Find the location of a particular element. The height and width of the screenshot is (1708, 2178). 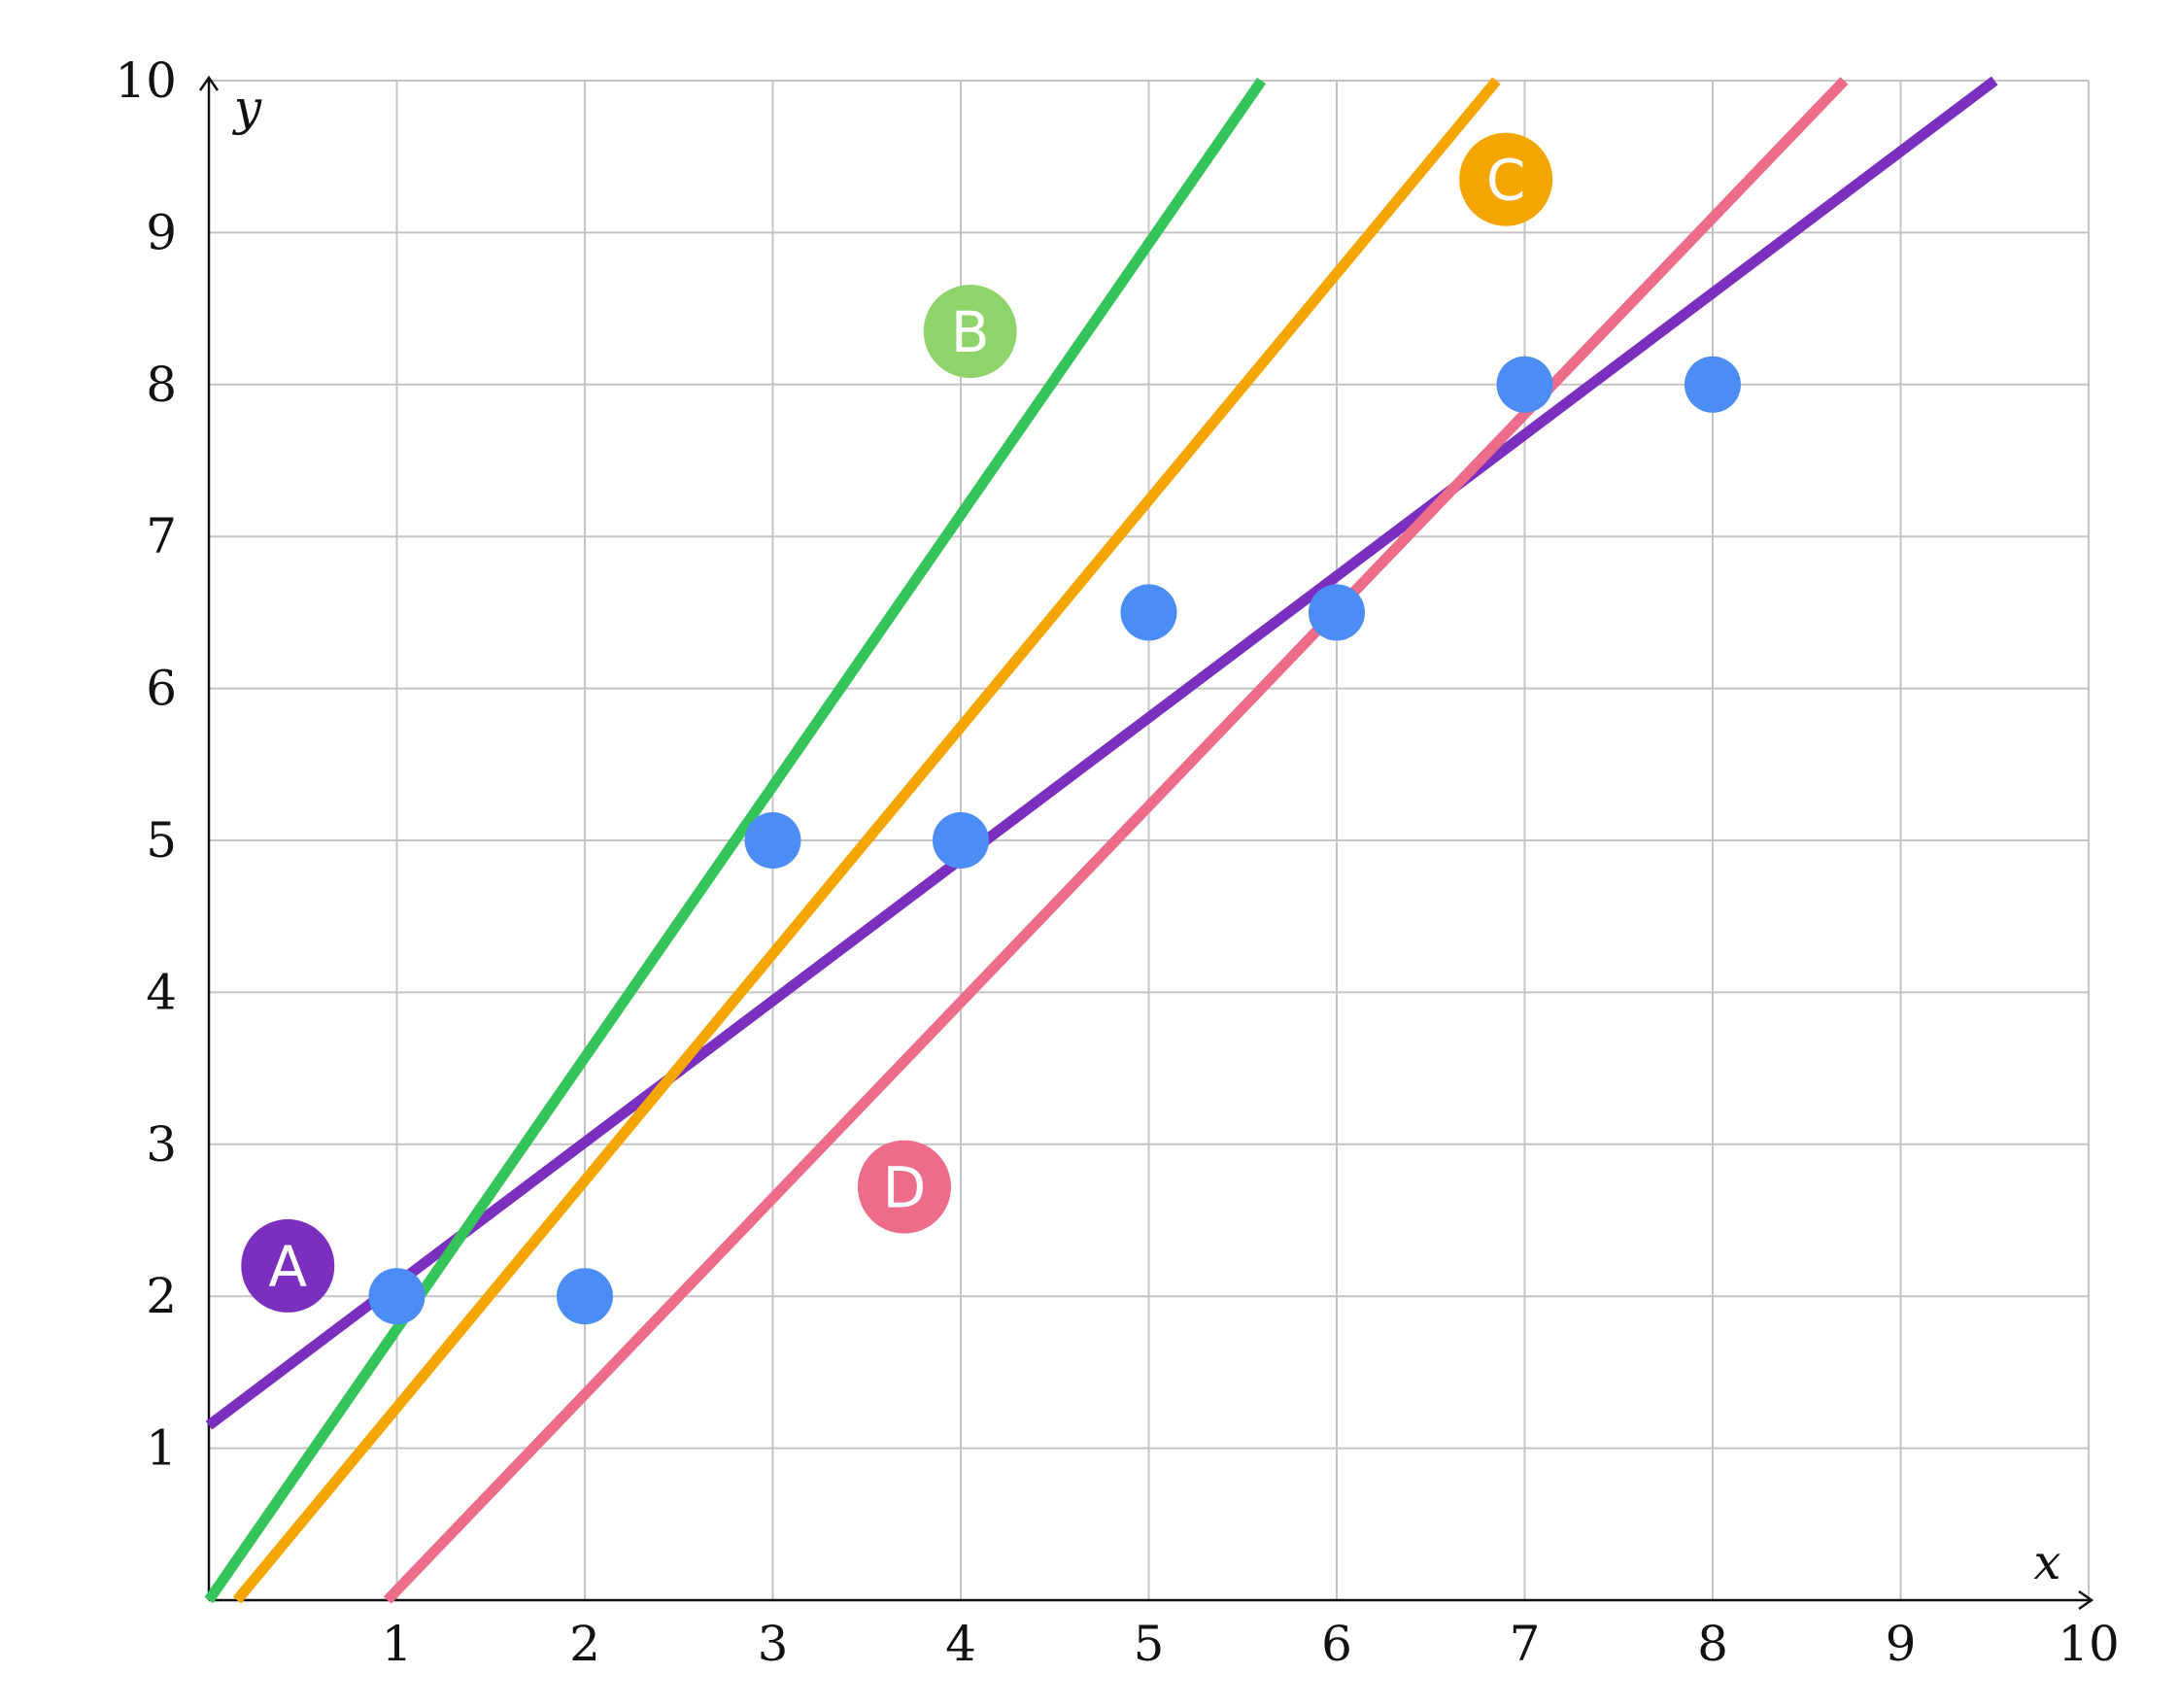

line-label-b: B is located at coordinates (970, 332).